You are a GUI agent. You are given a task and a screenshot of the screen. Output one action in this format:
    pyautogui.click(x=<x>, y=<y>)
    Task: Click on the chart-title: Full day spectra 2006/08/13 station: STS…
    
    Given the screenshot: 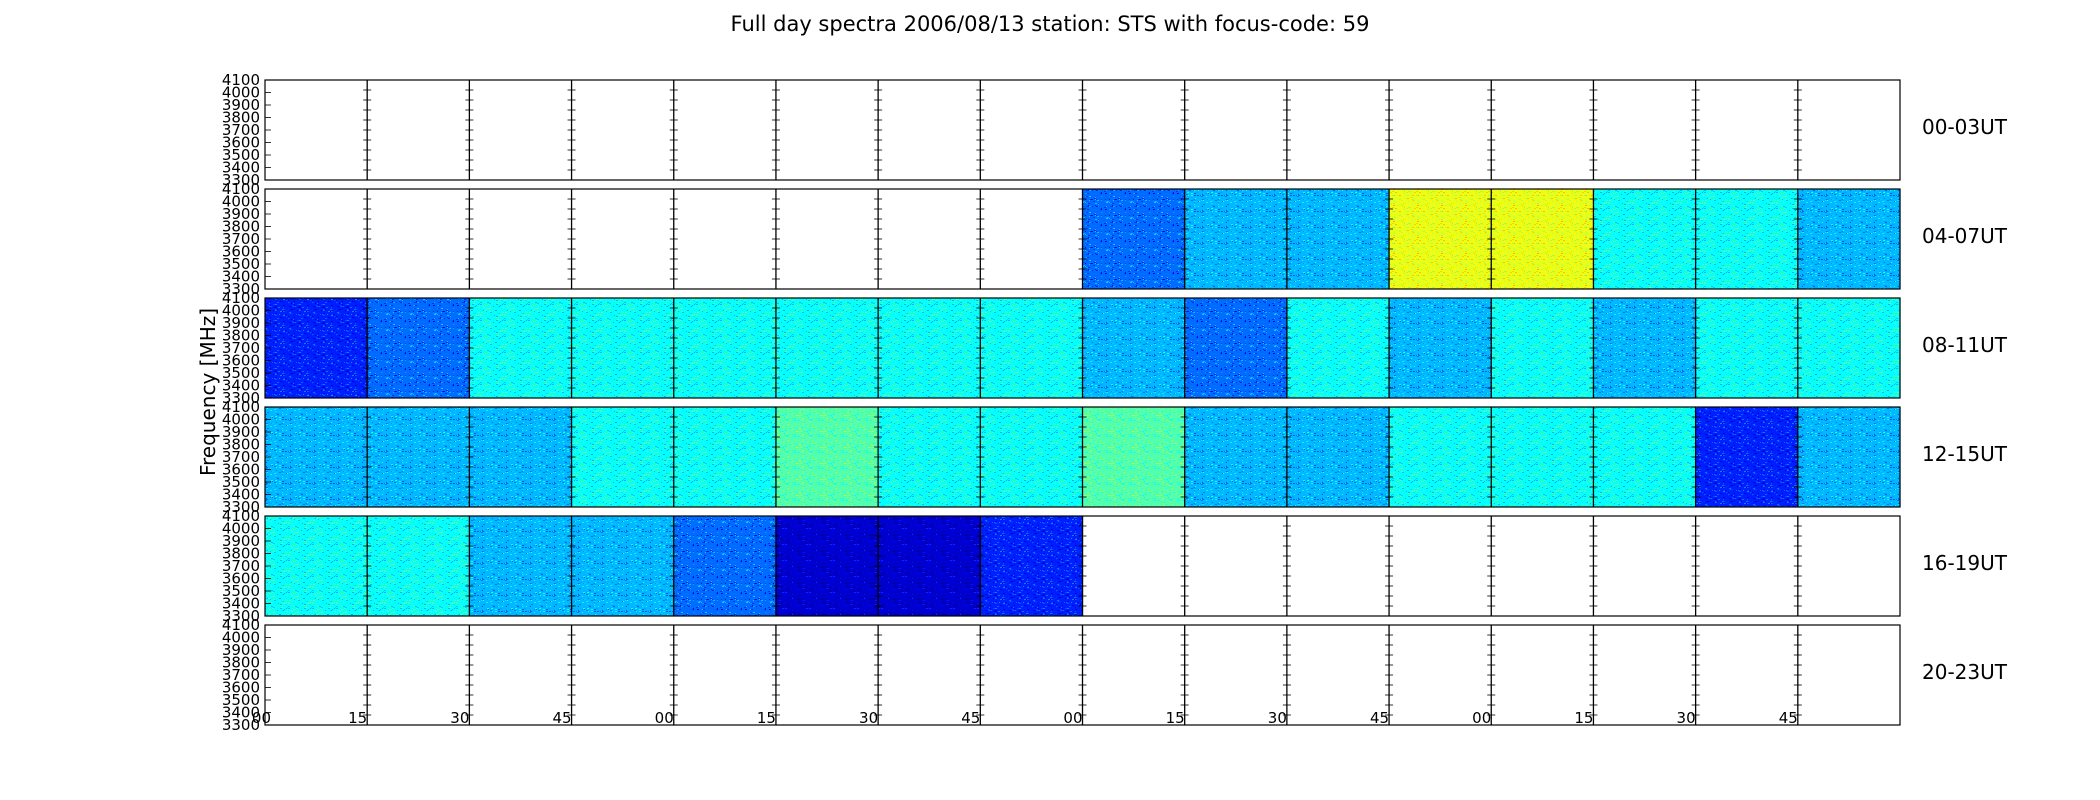 What is the action you would take?
    pyautogui.click(x=1050, y=24)
    